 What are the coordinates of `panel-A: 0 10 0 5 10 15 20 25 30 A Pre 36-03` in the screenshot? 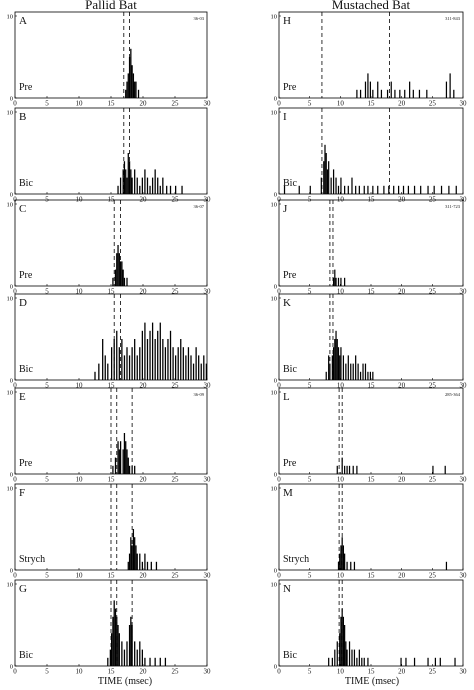 It's located at (109, 59).